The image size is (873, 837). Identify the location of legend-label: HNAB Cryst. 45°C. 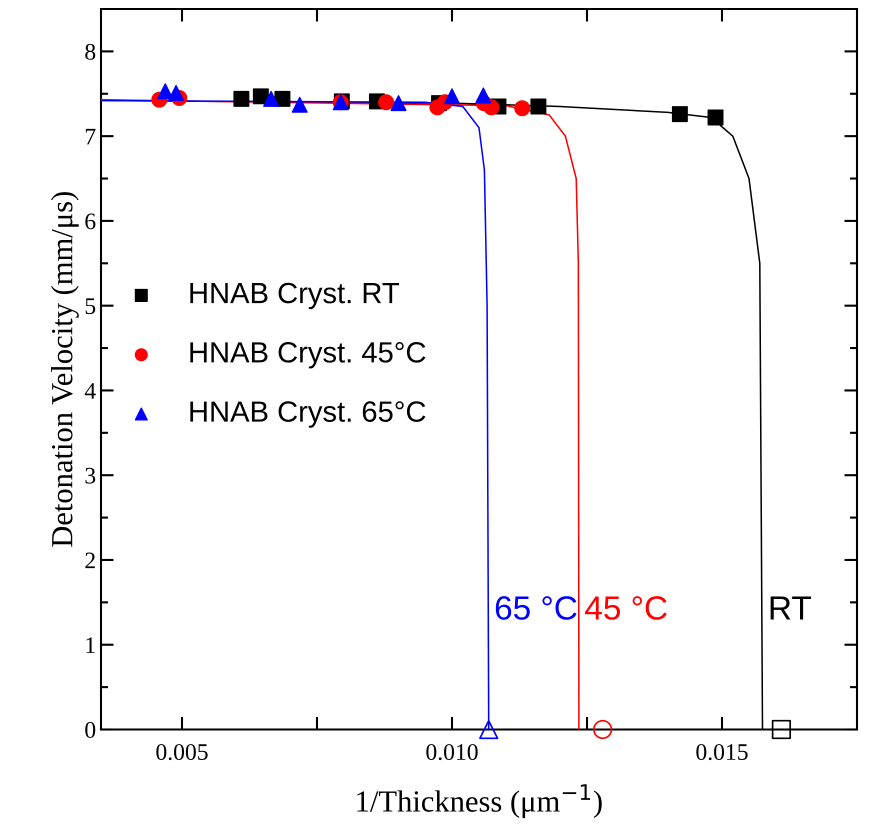
(308, 355).